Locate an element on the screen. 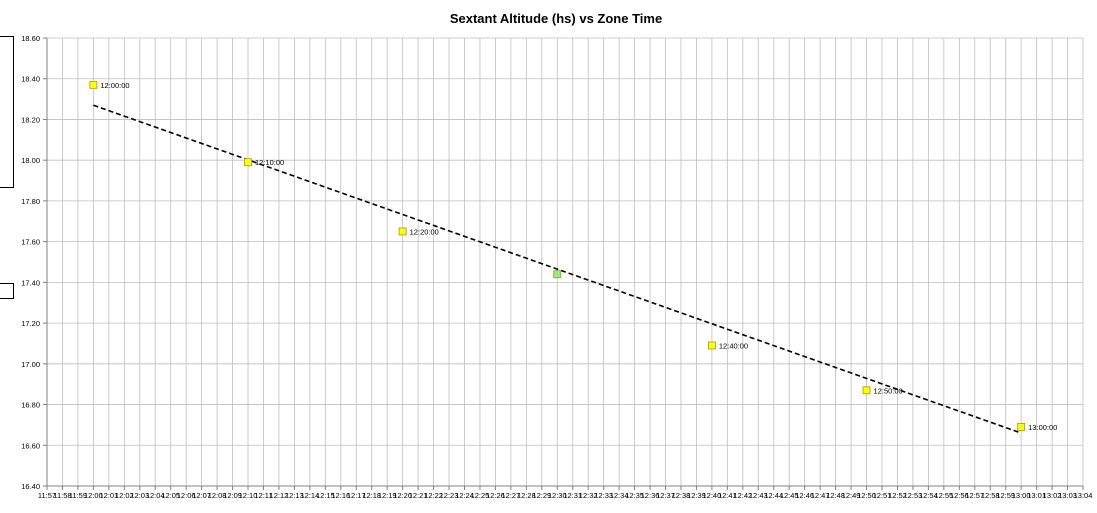  data-label: 13:00:00 is located at coordinates (1042, 427).